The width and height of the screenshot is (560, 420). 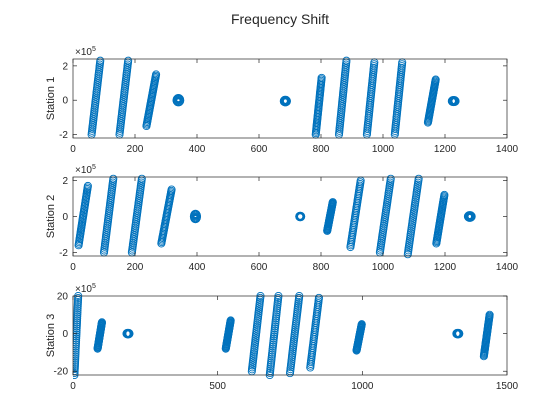 I want to click on x-tick-label: 500, so click(x=217, y=386).